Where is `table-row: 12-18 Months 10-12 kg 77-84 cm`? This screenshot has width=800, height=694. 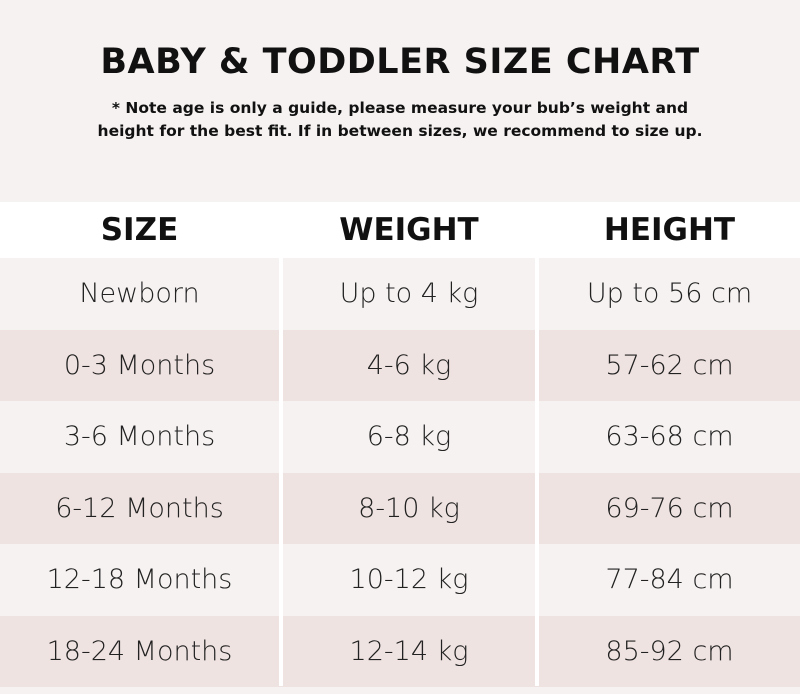 table-row: 12-18 Months 10-12 kg 77-84 cm is located at coordinates (400, 580).